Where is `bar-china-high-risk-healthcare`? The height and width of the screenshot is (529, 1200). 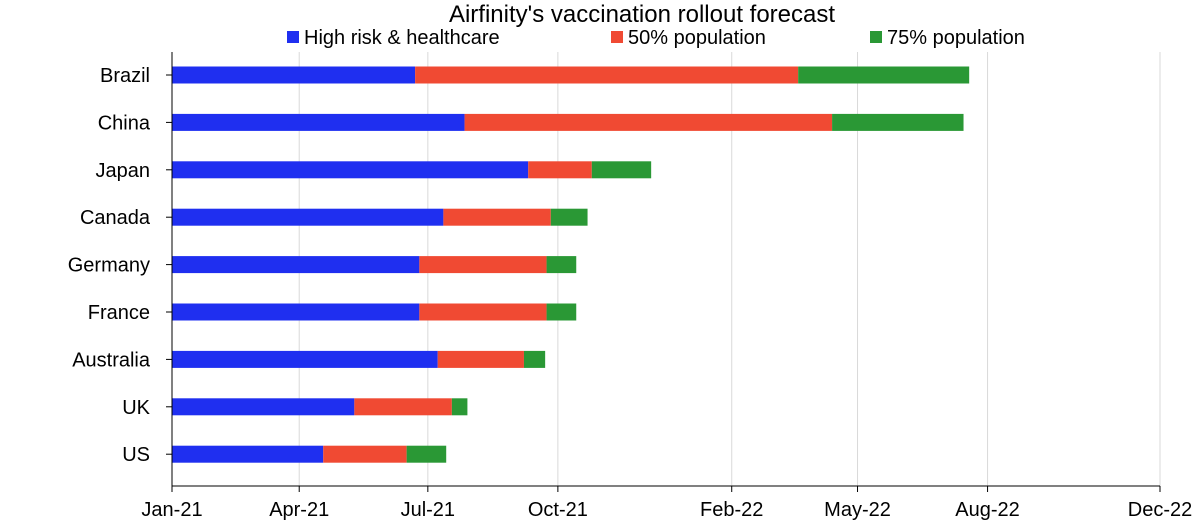 bar-china-high-risk-healthcare is located at coordinates (318, 122).